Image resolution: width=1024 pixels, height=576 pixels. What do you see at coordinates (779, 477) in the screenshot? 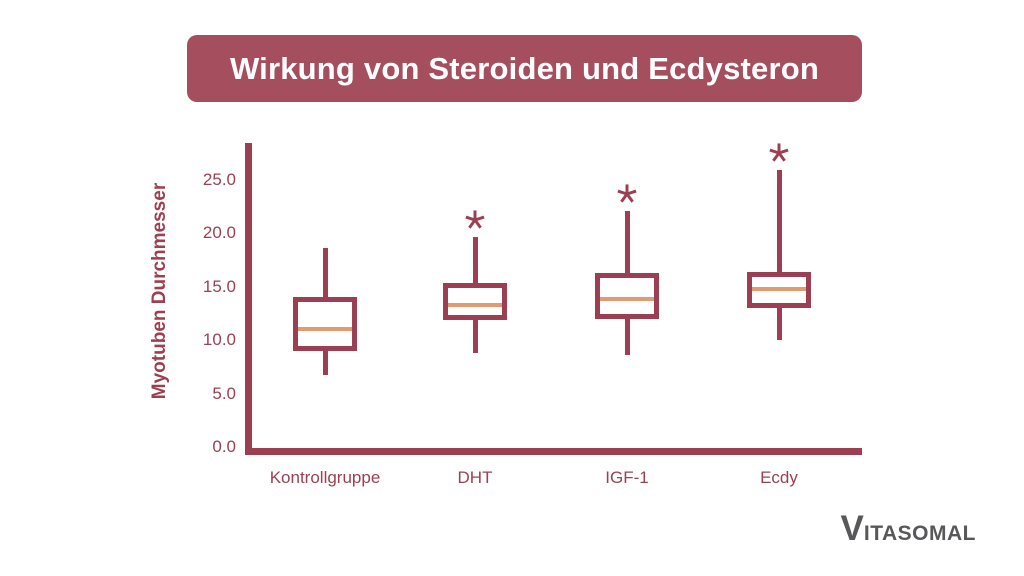
I see `x-label-ecdy: Ecdy` at bounding box center [779, 477].